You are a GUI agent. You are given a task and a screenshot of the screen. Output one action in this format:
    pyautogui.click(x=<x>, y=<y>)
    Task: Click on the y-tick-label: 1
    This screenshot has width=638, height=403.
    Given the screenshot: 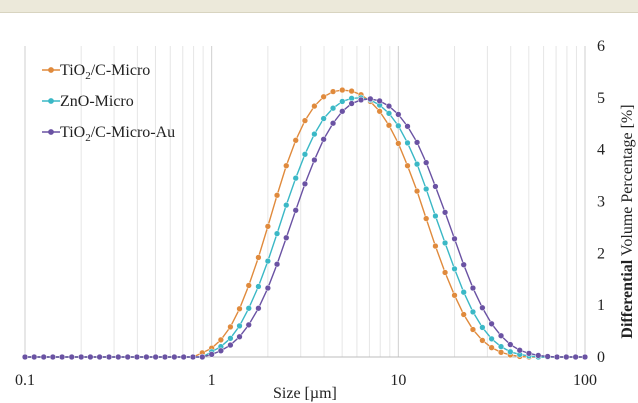 What is the action you would take?
    pyautogui.click(x=601, y=305)
    